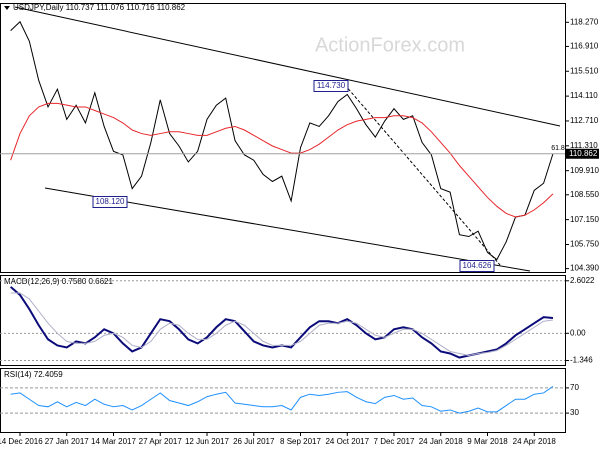  I want to click on x-tick-label: 24 Jan 2018, so click(441, 441).